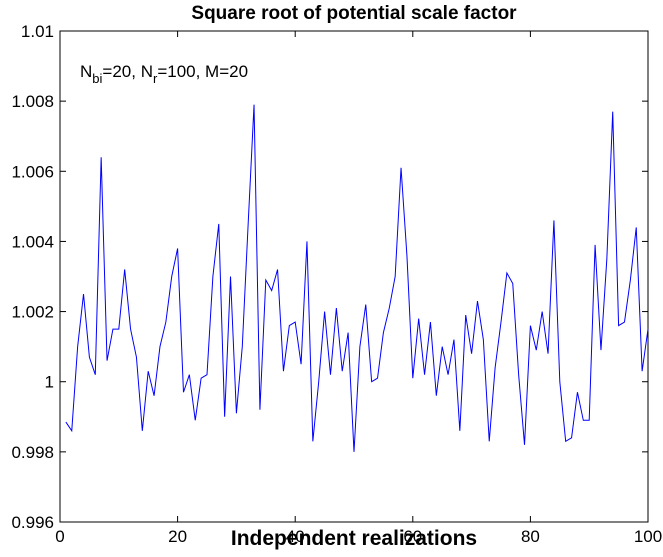 This screenshot has width=663, height=557. Describe the element at coordinates (32, 312) in the screenshot. I see `y-tick-label: 1.002` at that location.